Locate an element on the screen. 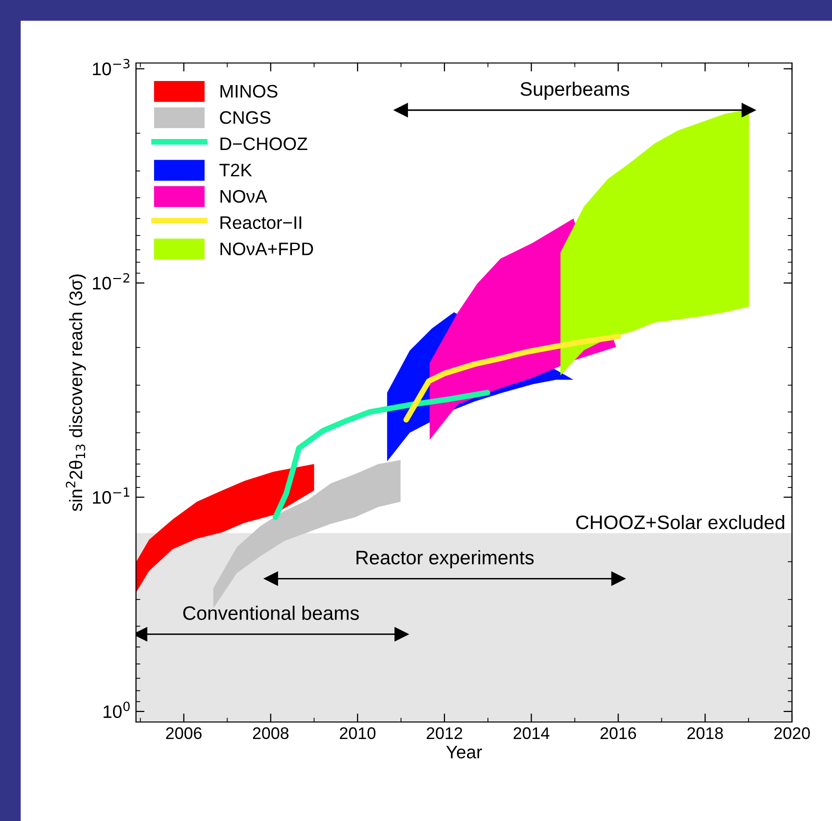 This screenshot has width=832, height=821. x-tick-label: 2010 is located at coordinates (358, 733).